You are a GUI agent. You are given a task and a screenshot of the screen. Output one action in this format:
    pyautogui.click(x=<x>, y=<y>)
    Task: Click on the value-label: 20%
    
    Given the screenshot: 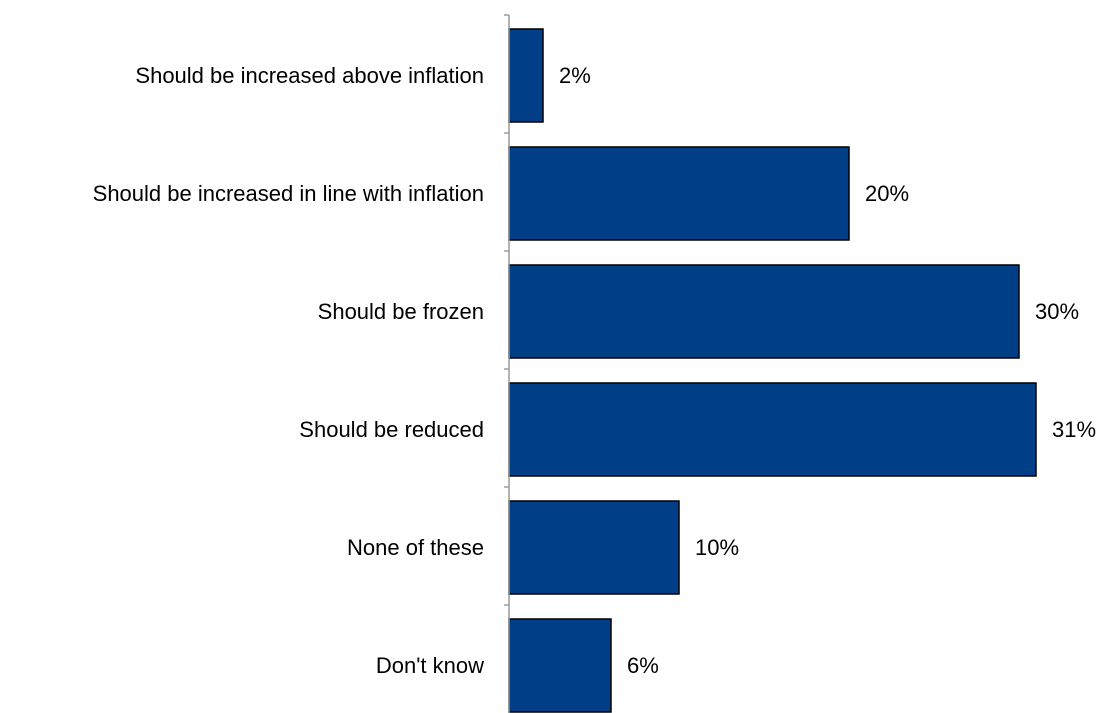 What is the action you would take?
    pyautogui.click(x=887, y=193)
    